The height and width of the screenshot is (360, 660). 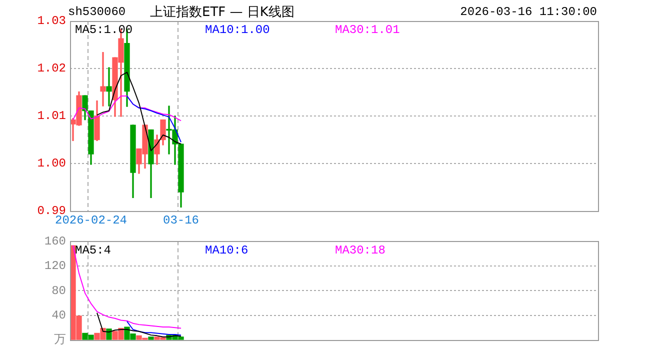 What do you see at coordinates (93, 250) in the screenshot?
I see `text: MA5:4` at bounding box center [93, 250].